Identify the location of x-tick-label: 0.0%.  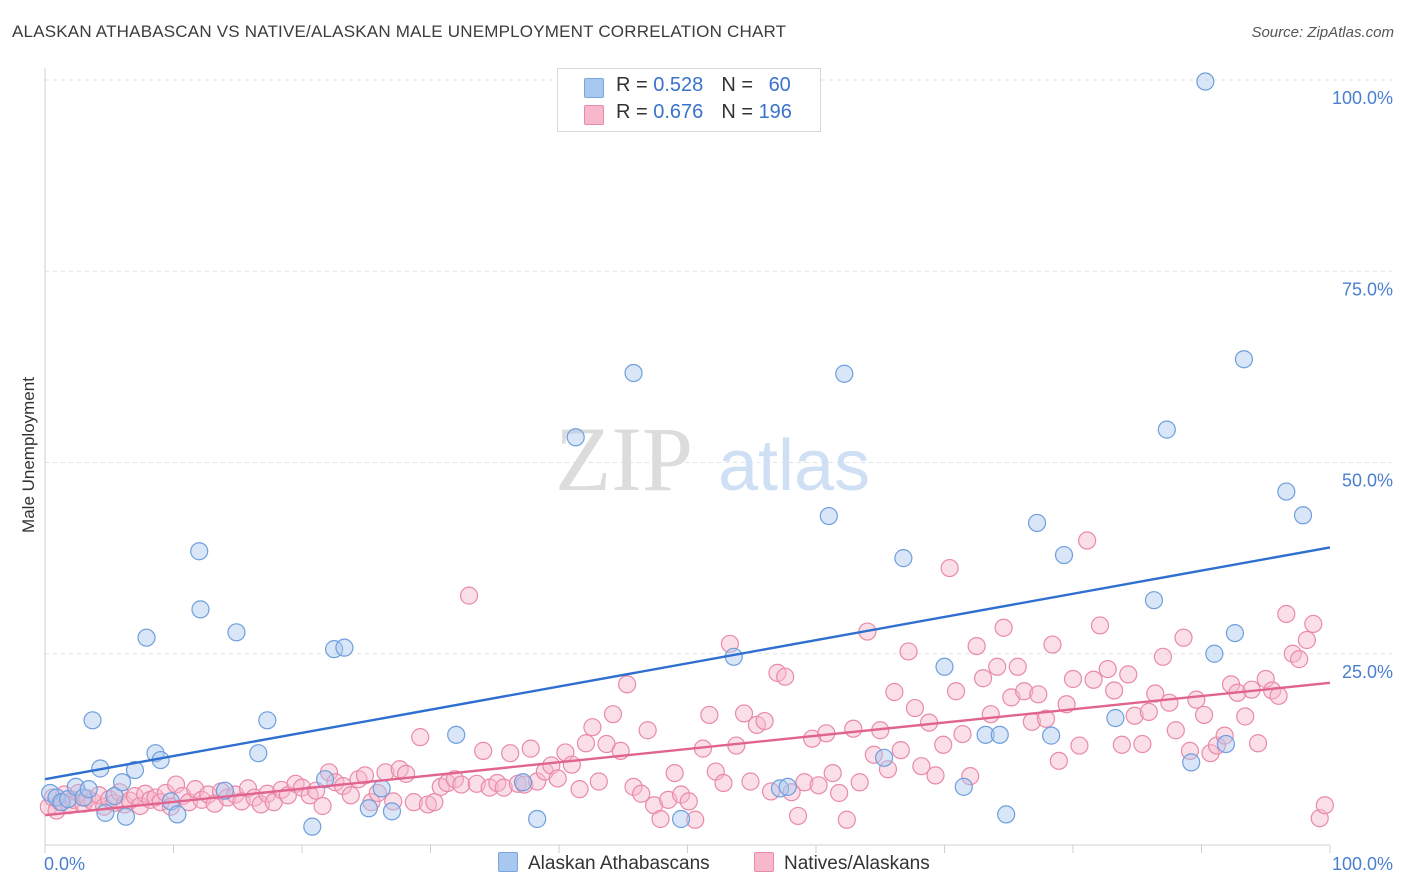
(64, 864).